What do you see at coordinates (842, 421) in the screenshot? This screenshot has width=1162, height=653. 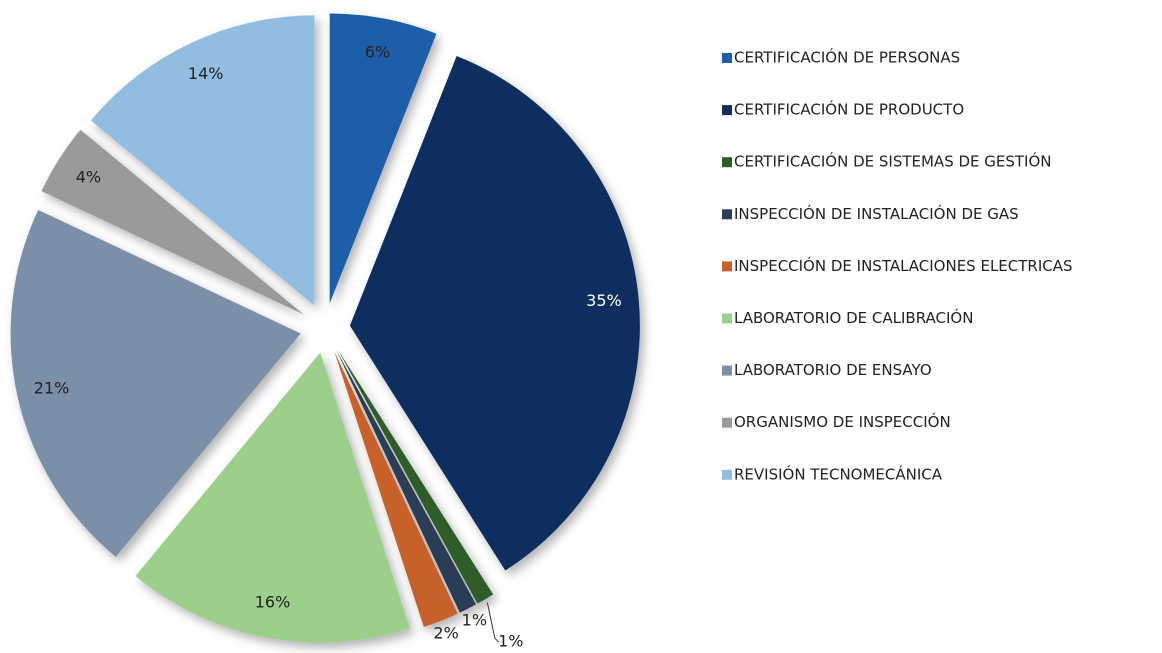 I see `legend-label: ORGANISMO DE INSPECCIÓN` at bounding box center [842, 421].